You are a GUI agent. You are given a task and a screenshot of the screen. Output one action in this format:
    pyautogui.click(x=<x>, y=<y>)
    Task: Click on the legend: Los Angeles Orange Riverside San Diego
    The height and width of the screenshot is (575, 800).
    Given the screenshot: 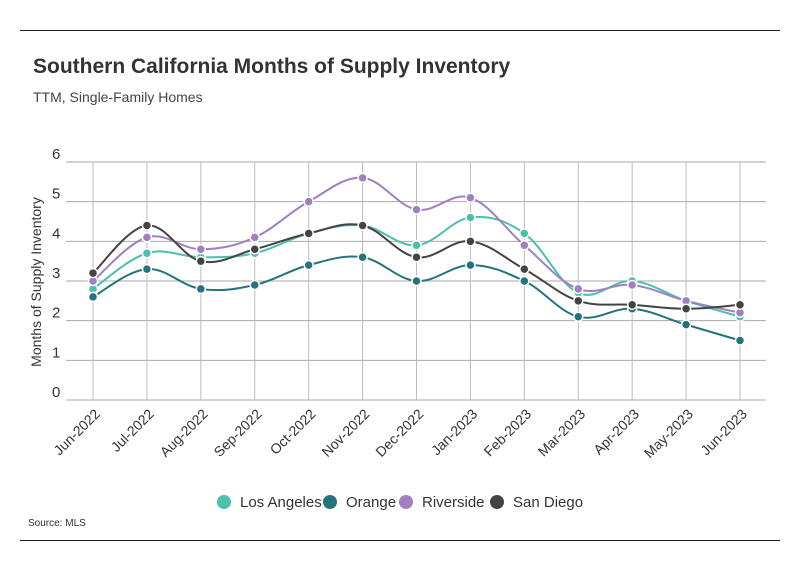 What is the action you would take?
    pyautogui.click(x=400, y=502)
    